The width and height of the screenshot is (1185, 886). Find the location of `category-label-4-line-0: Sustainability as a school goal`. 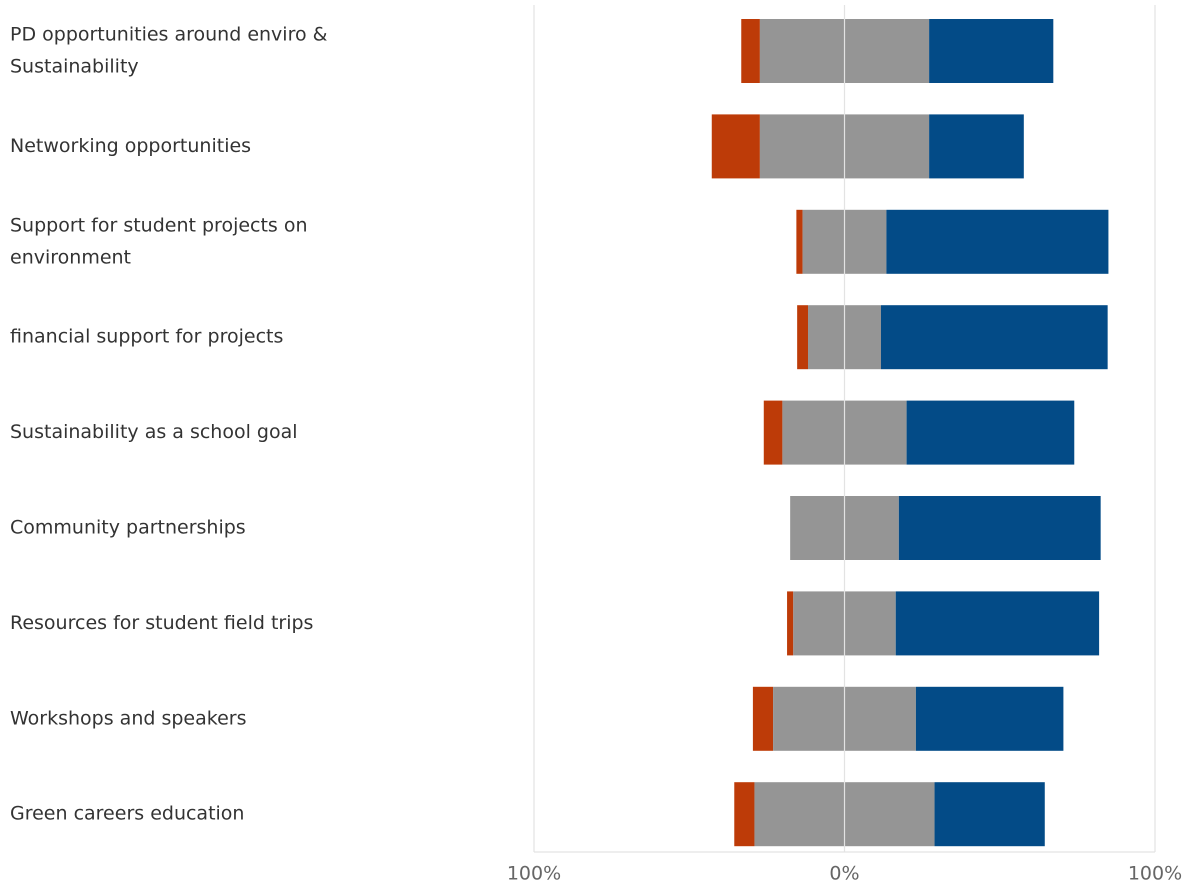

category-label-4-line-0: Sustainability as a school goal is located at coordinates (154, 432).